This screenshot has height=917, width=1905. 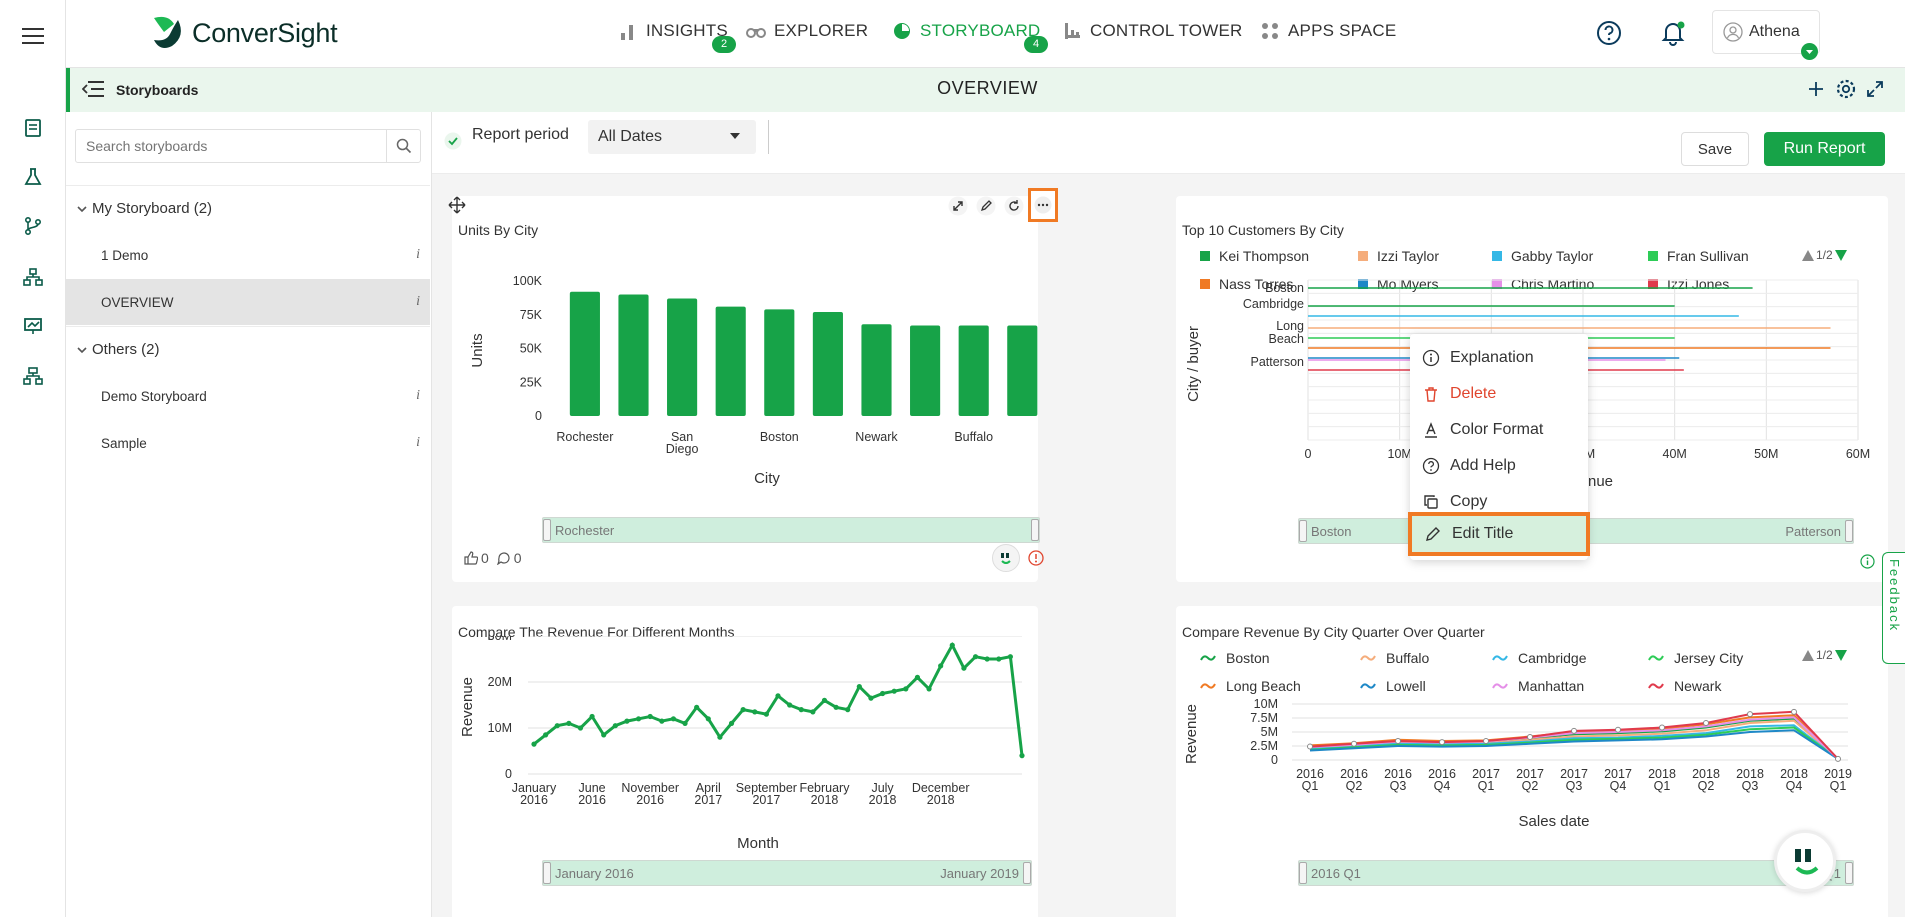 What do you see at coordinates (1499, 466) in the screenshot?
I see `menu-item-add-help: Add Help` at bounding box center [1499, 466].